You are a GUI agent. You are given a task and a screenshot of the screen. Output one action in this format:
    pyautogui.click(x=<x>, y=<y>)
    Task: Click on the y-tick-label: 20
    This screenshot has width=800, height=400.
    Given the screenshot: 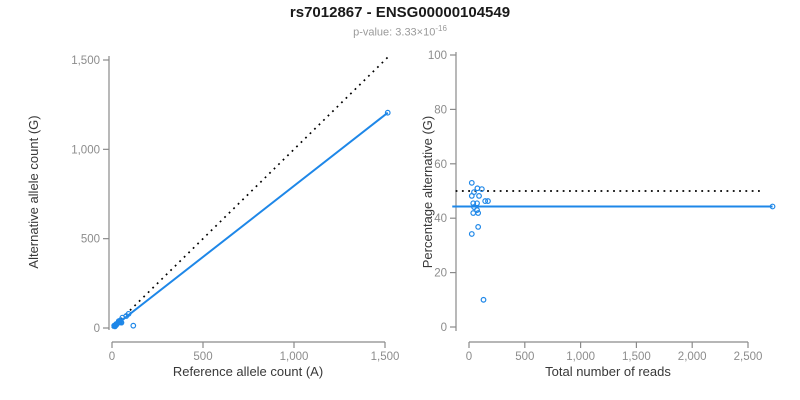 What is the action you would take?
    pyautogui.click(x=440, y=274)
    